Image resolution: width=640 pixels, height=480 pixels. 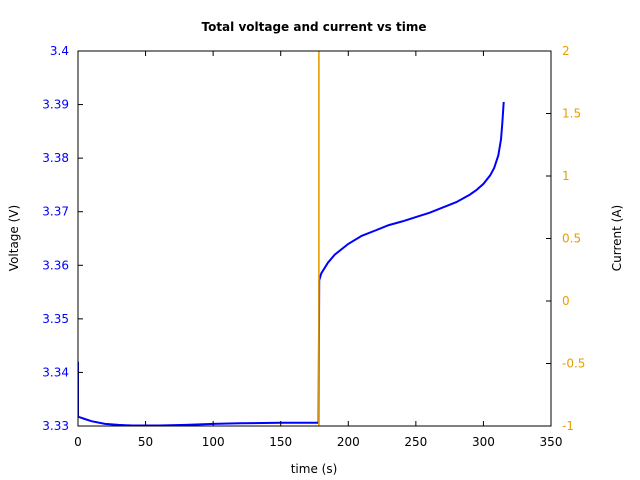 What do you see at coordinates (313, 27) in the screenshot?
I see `chart-title: Total voltage and current vs time` at bounding box center [313, 27].